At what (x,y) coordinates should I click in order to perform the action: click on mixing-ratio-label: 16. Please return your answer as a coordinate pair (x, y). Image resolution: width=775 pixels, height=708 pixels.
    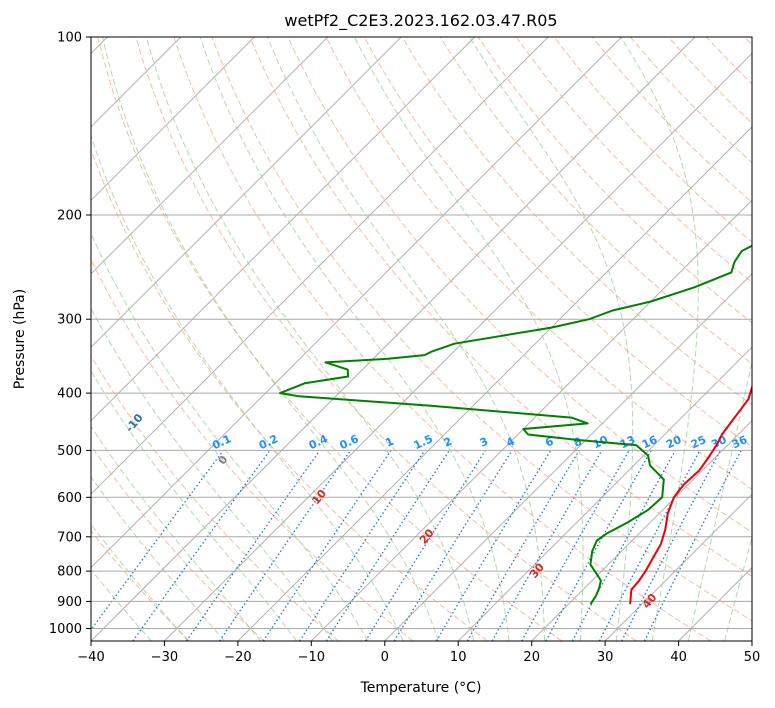
    Looking at the image, I should click on (650, 442).